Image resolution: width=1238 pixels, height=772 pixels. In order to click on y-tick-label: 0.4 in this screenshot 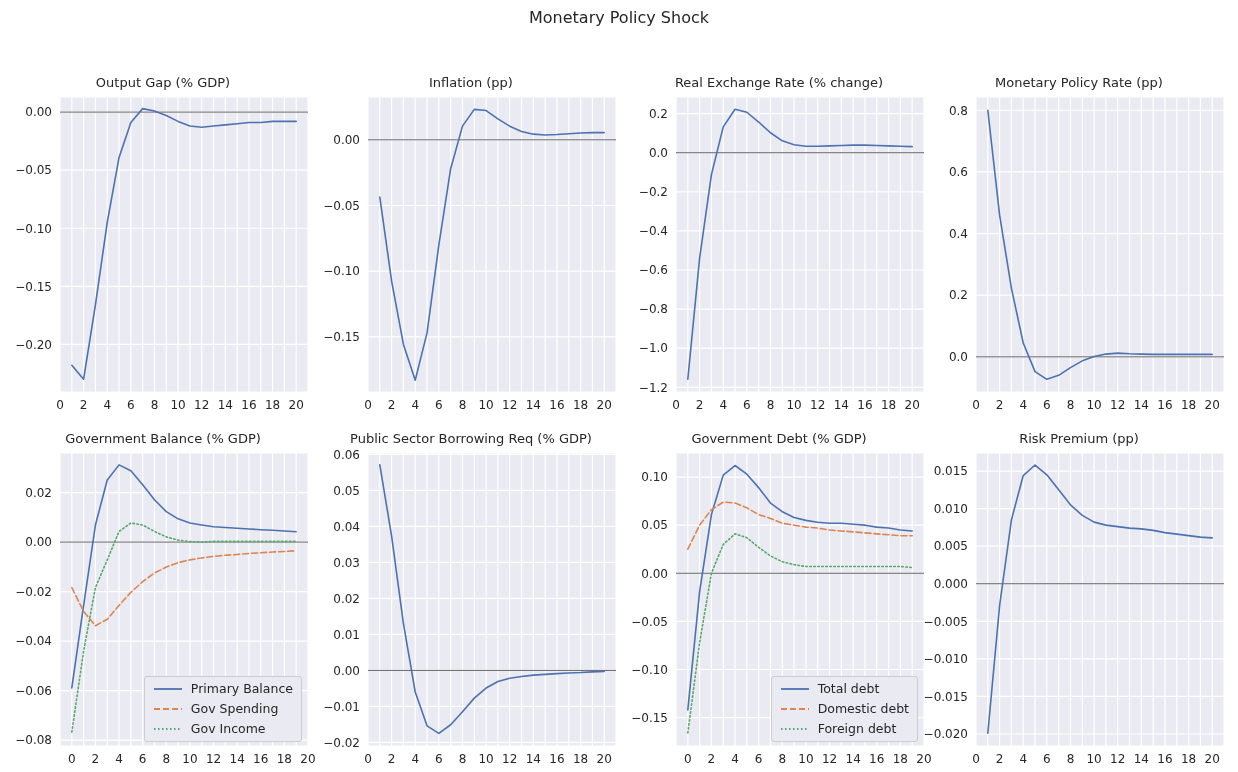, I will do `click(958, 233)`.